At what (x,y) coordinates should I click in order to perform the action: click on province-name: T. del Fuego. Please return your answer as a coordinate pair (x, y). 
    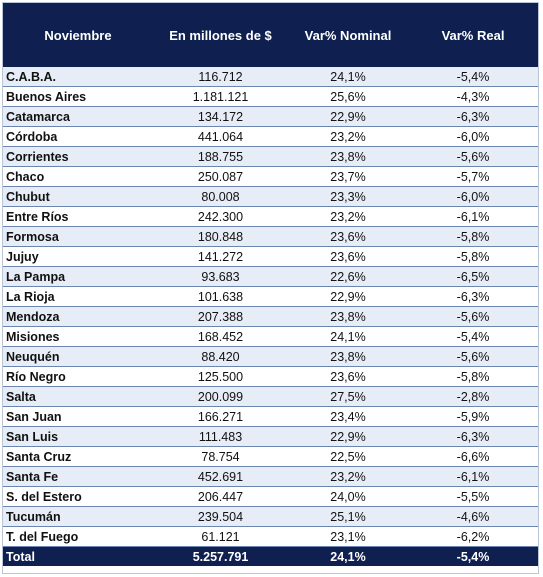
    Looking at the image, I should click on (78, 536).